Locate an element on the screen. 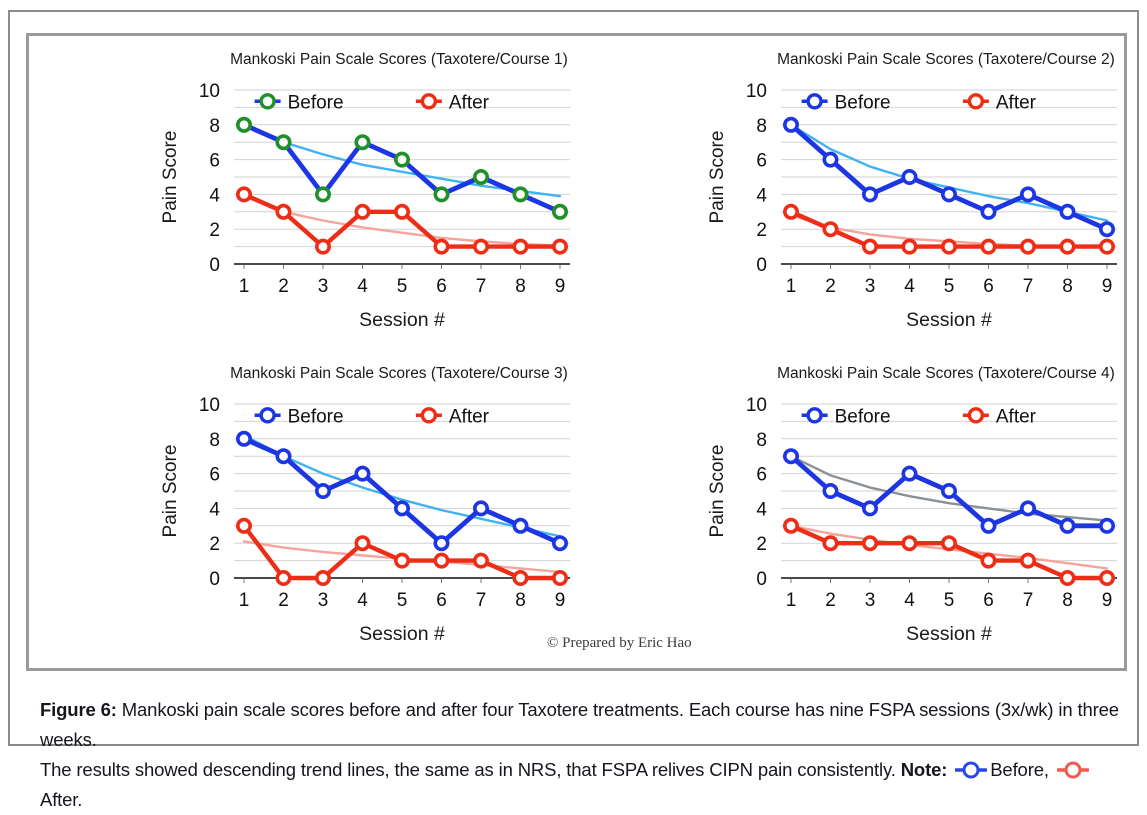  after-series-line is located at coordinates (402, 220).